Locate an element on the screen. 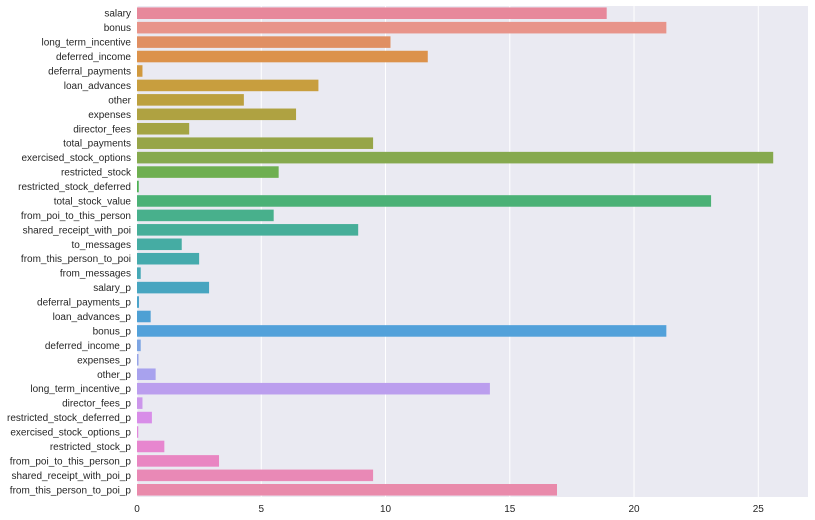 This screenshot has height=520, width=815. category-label: to_messages is located at coordinates (101, 245).